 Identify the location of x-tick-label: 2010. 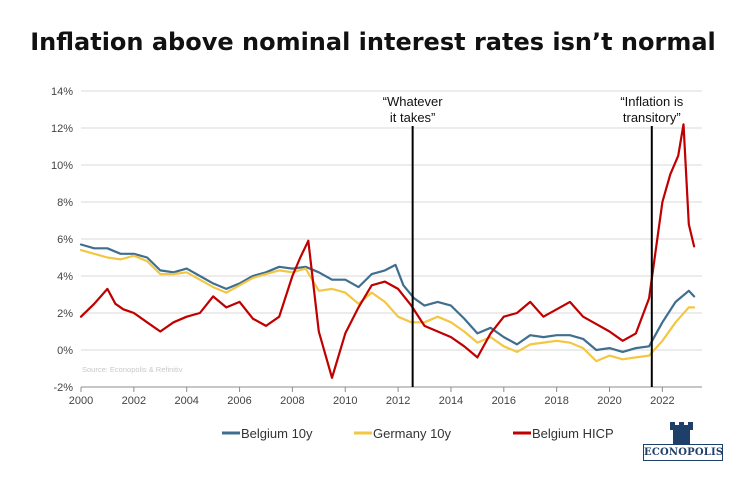
(345, 401).